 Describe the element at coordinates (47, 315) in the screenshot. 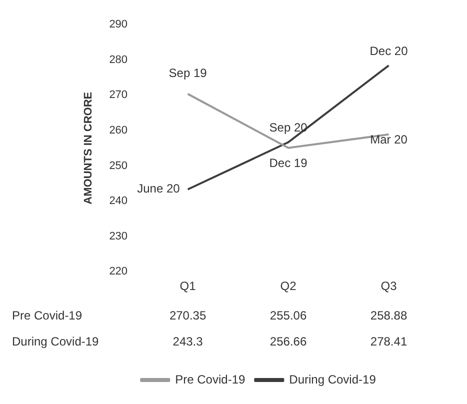

I see `text: Pre Covid-19` at that location.